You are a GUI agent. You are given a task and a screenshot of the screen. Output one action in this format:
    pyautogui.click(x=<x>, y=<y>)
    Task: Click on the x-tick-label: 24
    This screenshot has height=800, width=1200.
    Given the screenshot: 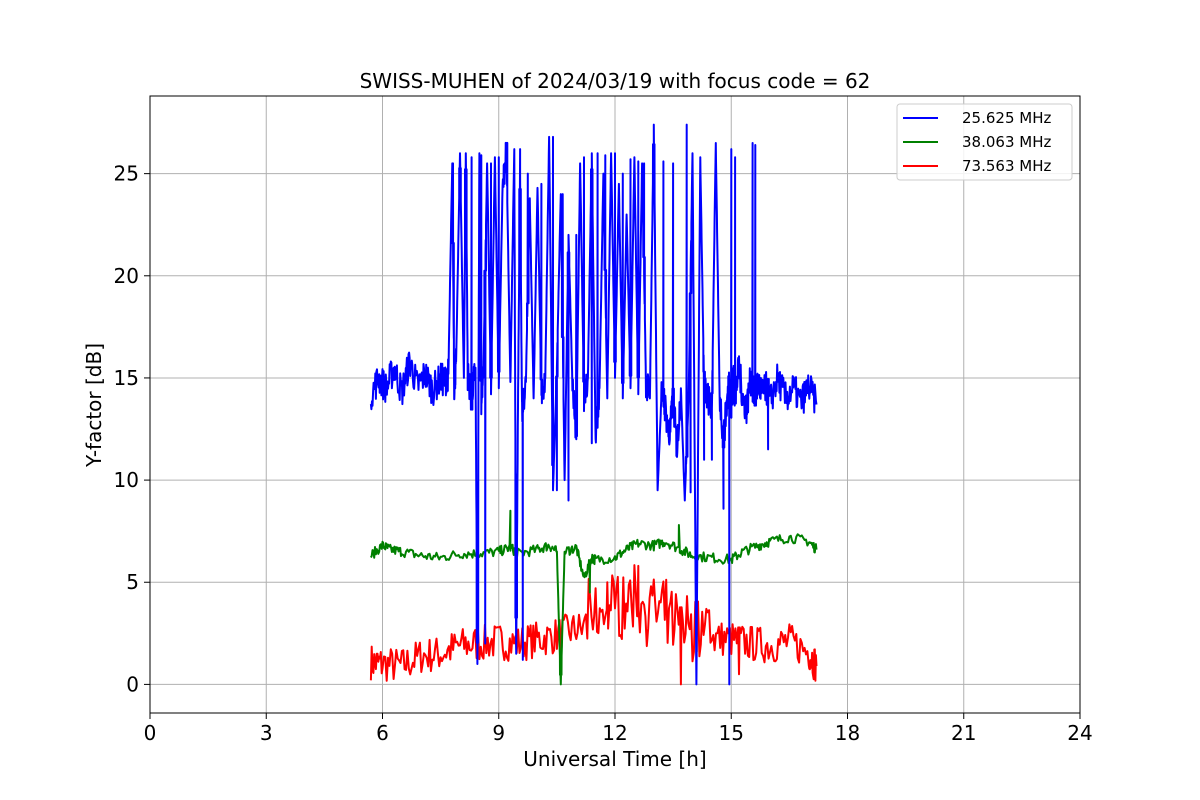 What is the action you would take?
    pyautogui.click(x=1079, y=733)
    